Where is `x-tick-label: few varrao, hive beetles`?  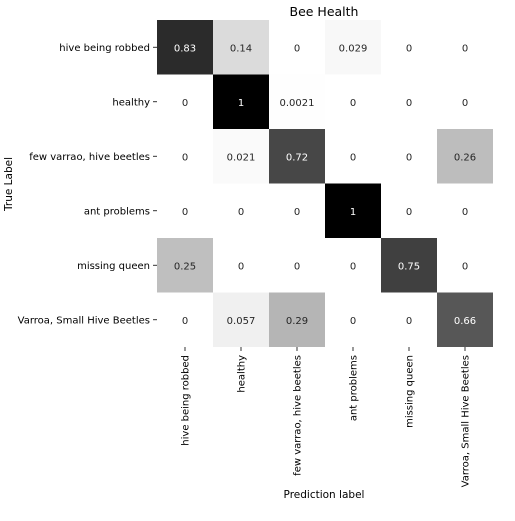 x-tick-label: few varrao, hive beetles is located at coordinates (298, 415).